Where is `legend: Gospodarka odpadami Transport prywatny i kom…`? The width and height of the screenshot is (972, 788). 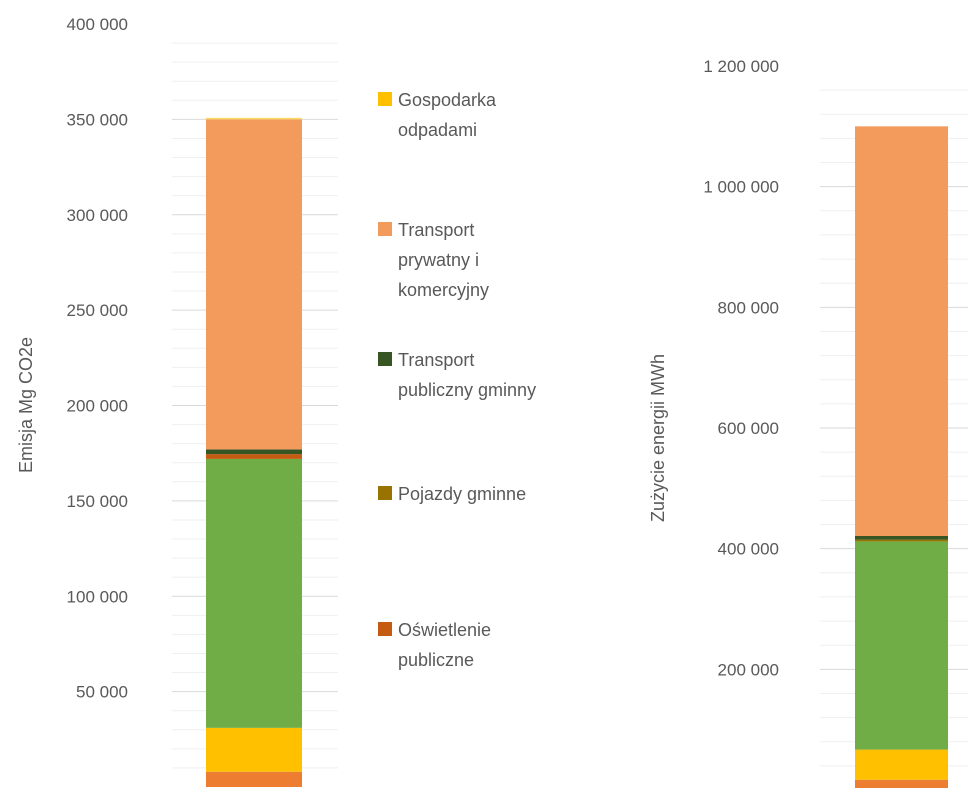 legend: Gospodarka odpadami Transport prywatny i kom… is located at coordinates (457, 380).